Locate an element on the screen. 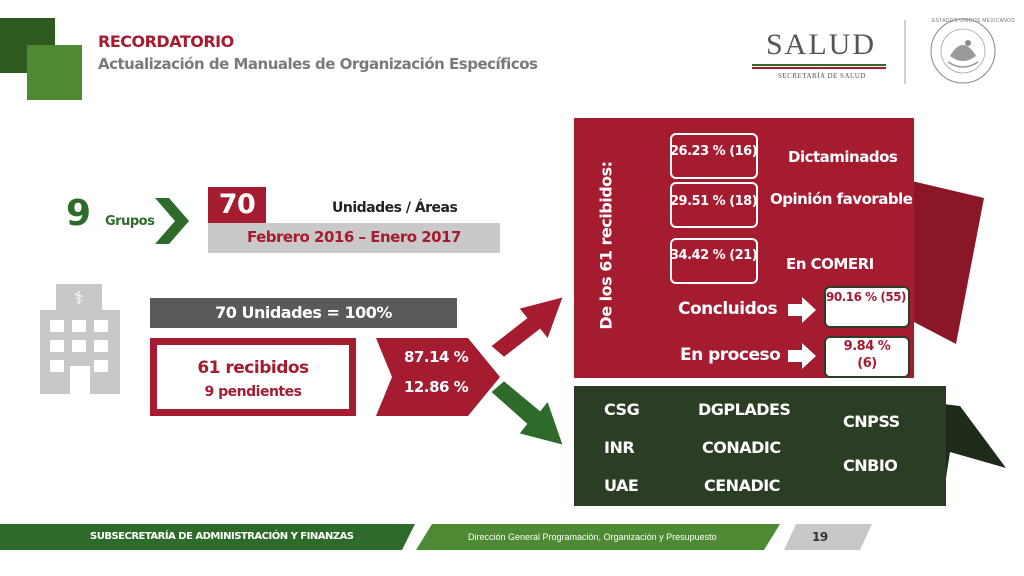 Image resolution: width=1024 pixels, height=576 pixels. received-pct: 87.14 % is located at coordinates (436, 357).